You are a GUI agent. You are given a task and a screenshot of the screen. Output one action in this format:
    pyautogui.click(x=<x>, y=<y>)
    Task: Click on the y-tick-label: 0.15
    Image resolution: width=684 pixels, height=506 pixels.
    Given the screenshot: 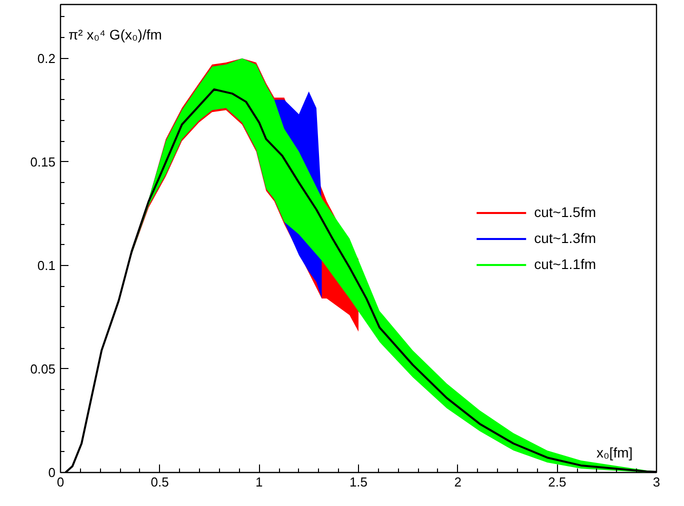 What is the action you would take?
    pyautogui.click(x=43, y=162)
    